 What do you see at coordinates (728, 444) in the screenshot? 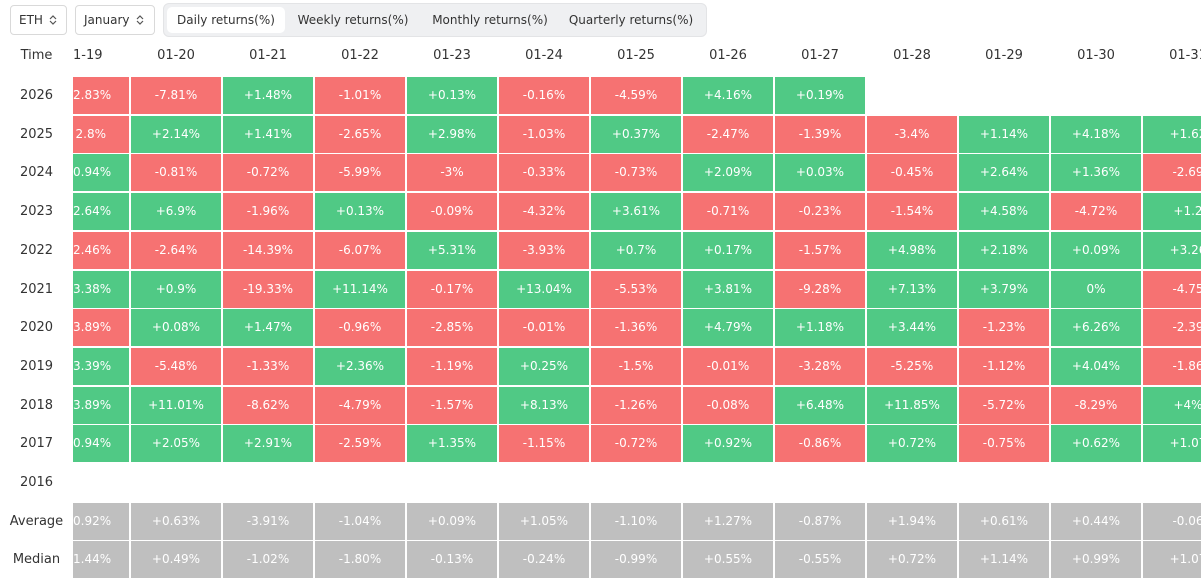
I see `return-cell: +0.92%` at bounding box center [728, 444].